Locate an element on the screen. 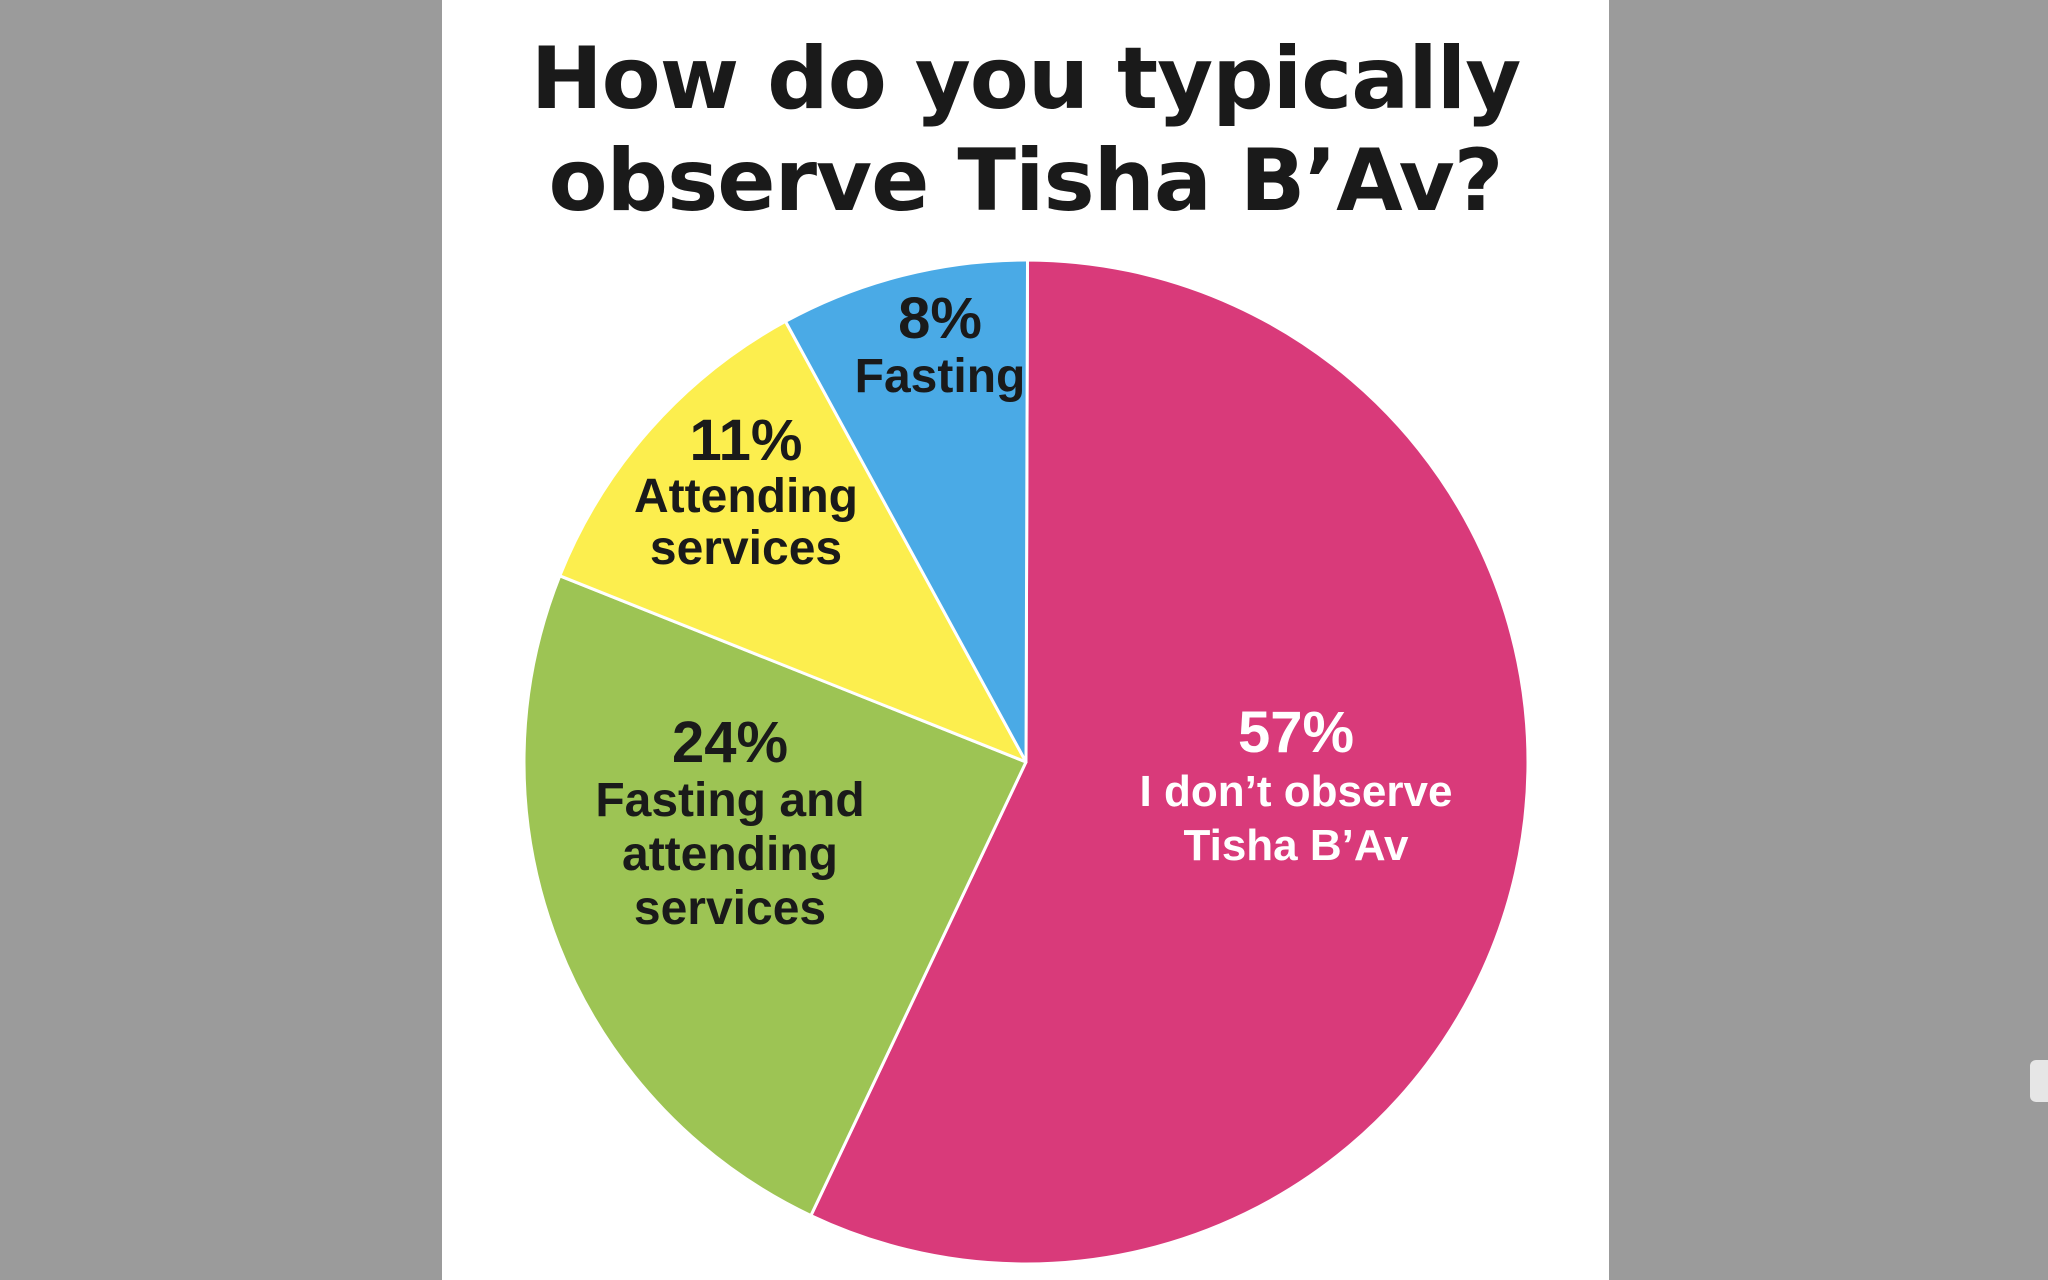  slice-category-label: attending is located at coordinates (730, 854).